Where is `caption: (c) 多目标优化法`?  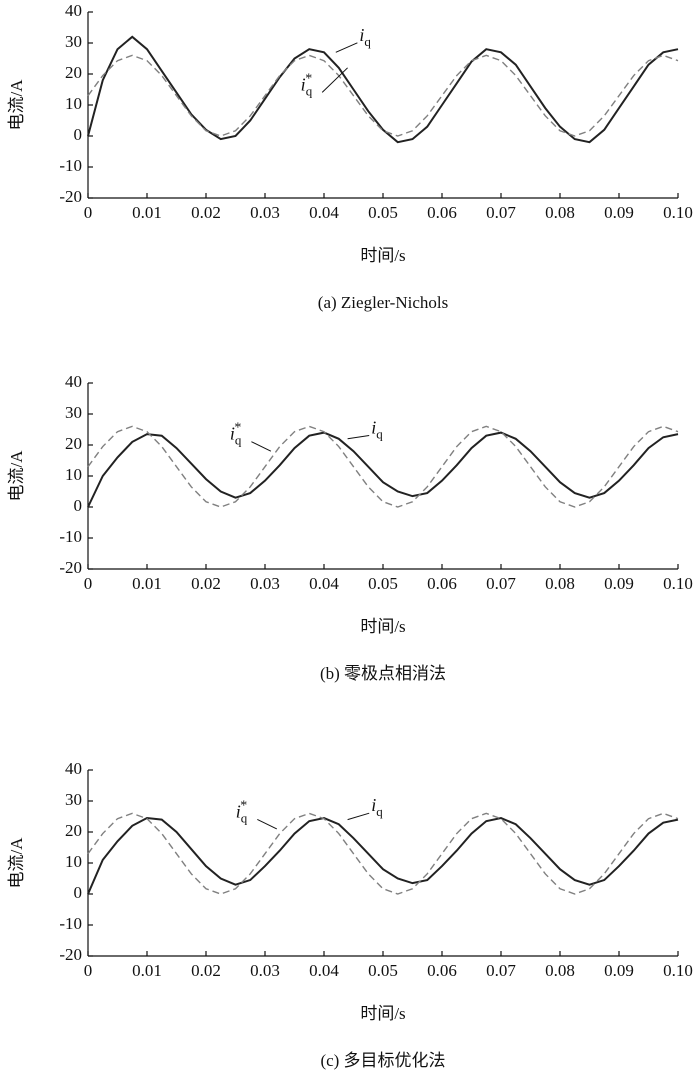
caption: (c) 多目标优化法 is located at coordinates (382, 1060).